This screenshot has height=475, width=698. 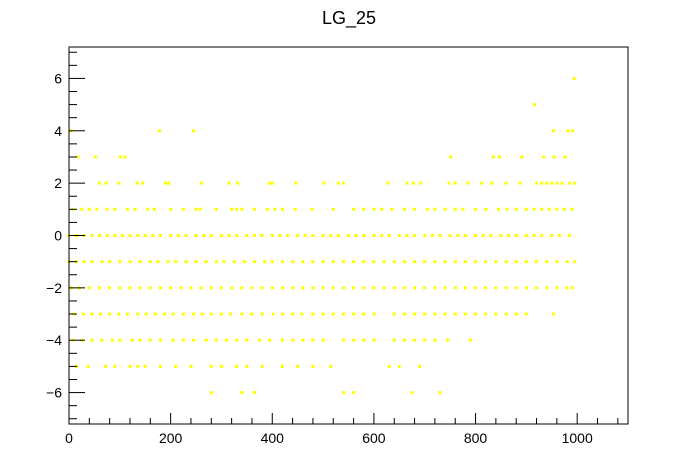 What do you see at coordinates (54, 393) in the screenshot?
I see `y-tick-label: −6` at bounding box center [54, 393].